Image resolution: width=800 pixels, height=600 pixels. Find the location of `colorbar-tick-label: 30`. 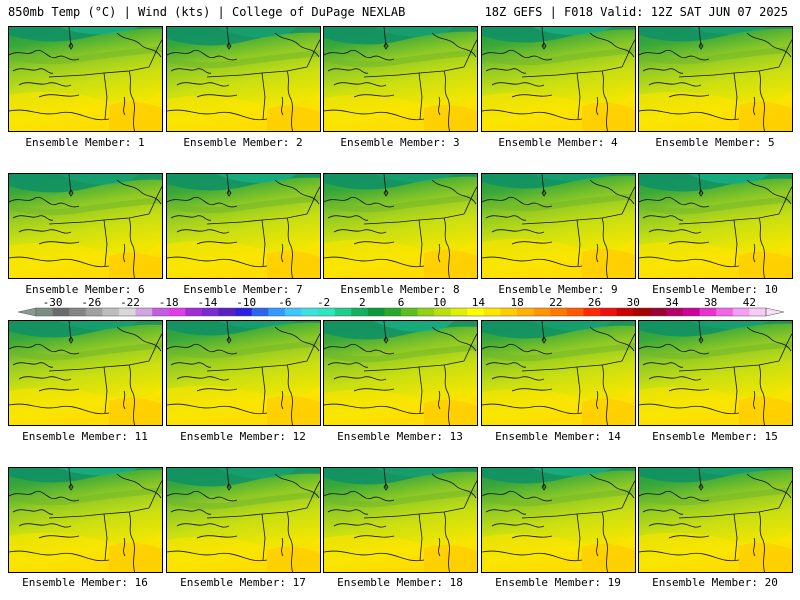

colorbar-tick-label: 30 is located at coordinates (633, 302).